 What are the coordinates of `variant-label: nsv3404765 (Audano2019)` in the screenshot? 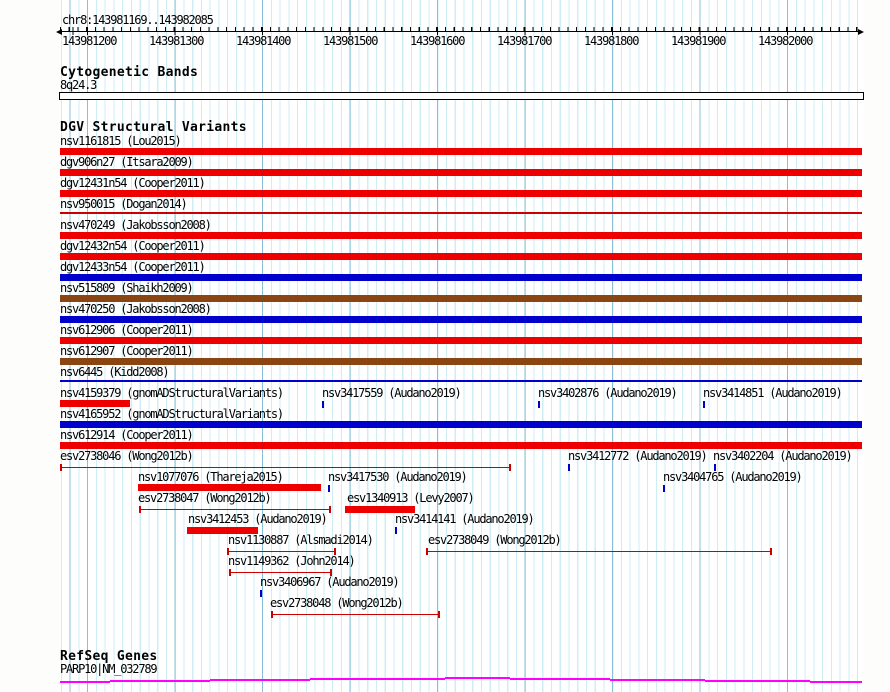 It's located at (733, 477).